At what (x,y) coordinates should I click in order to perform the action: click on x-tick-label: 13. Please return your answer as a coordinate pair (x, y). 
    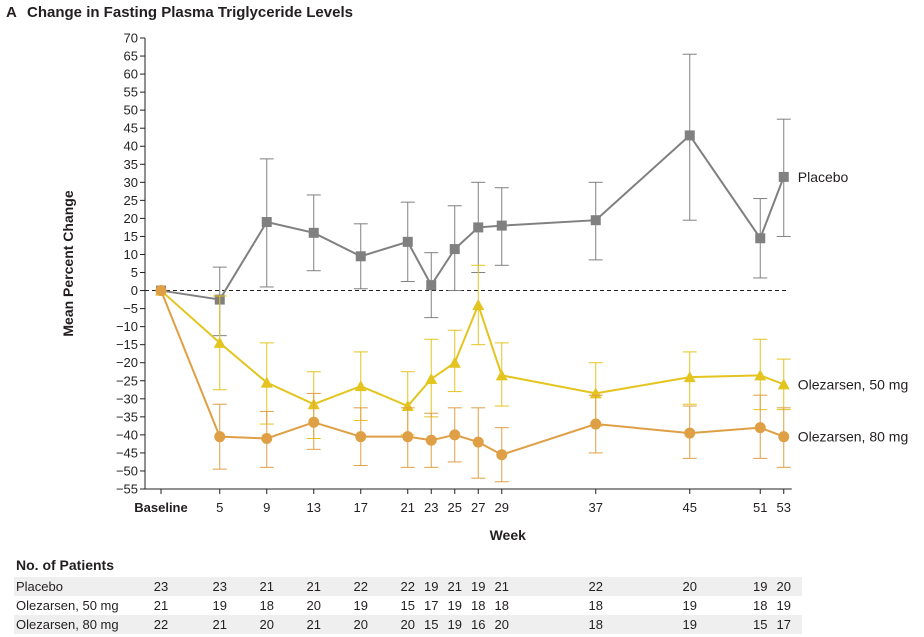
    Looking at the image, I should click on (314, 507).